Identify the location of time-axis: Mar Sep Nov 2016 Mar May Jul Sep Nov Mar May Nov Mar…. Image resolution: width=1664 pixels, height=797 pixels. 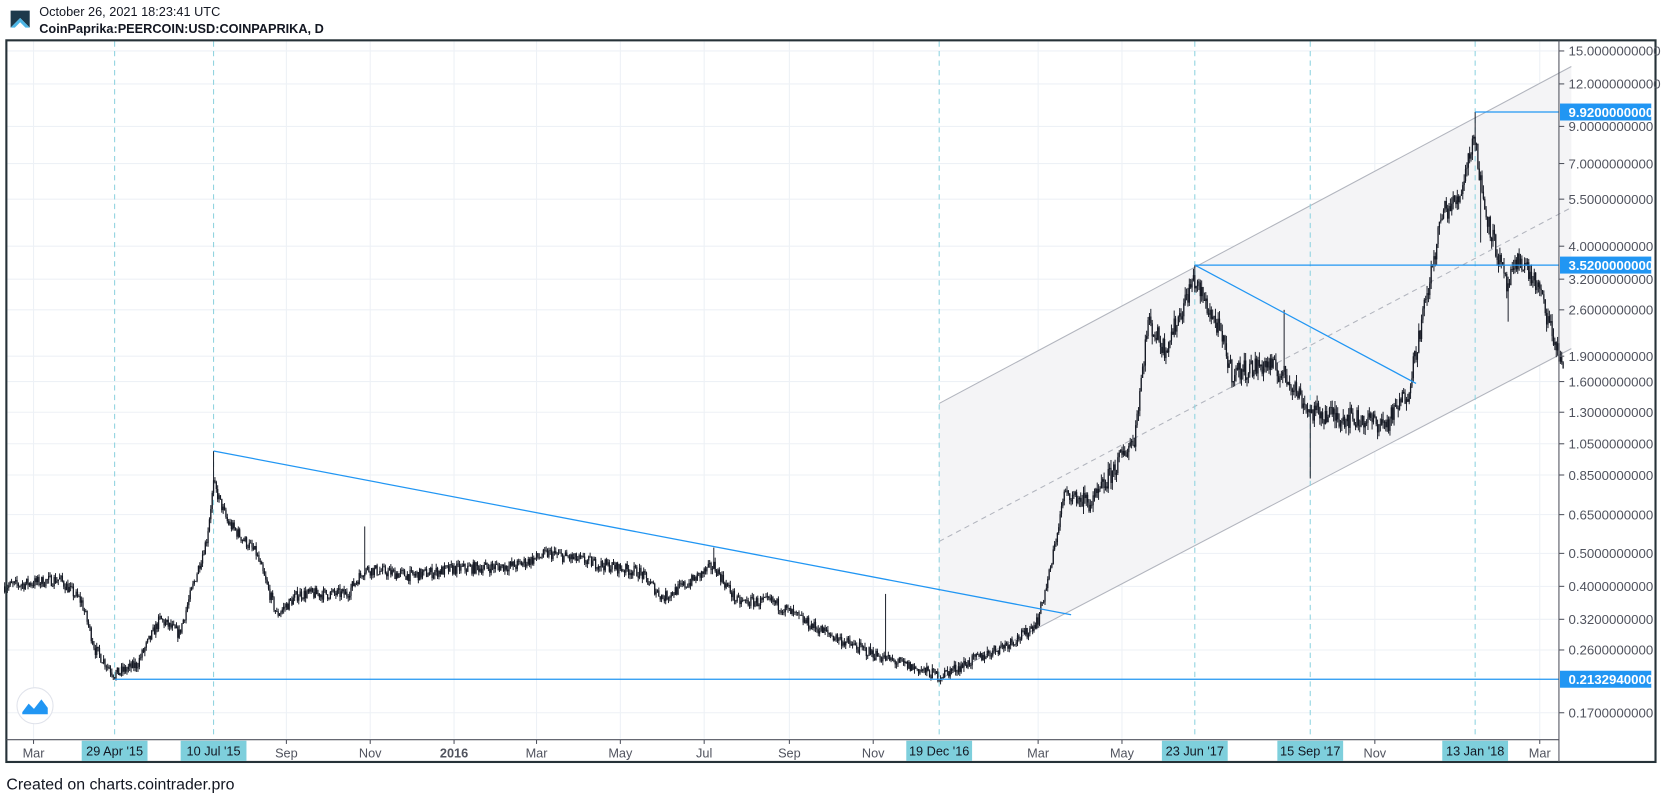
(787, 750).